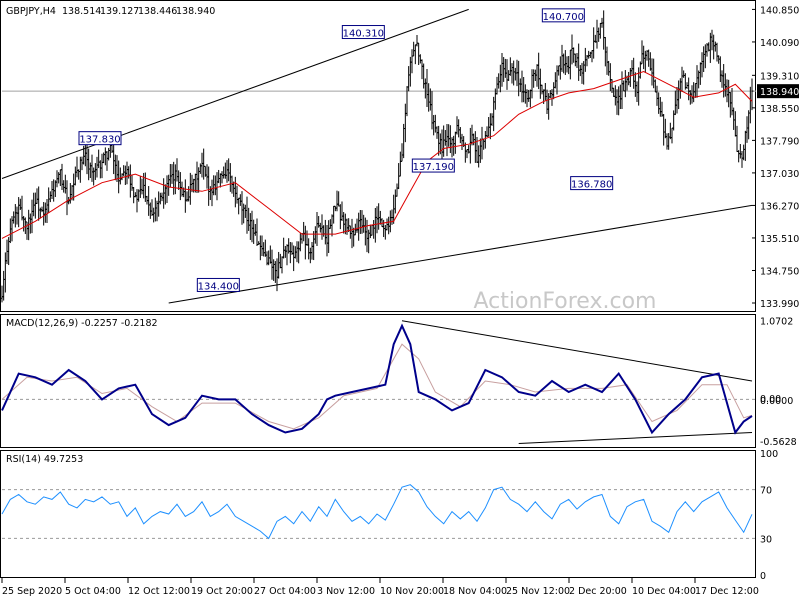  I want to click on macd-ytick-label: 0.00, so click(770, 399).